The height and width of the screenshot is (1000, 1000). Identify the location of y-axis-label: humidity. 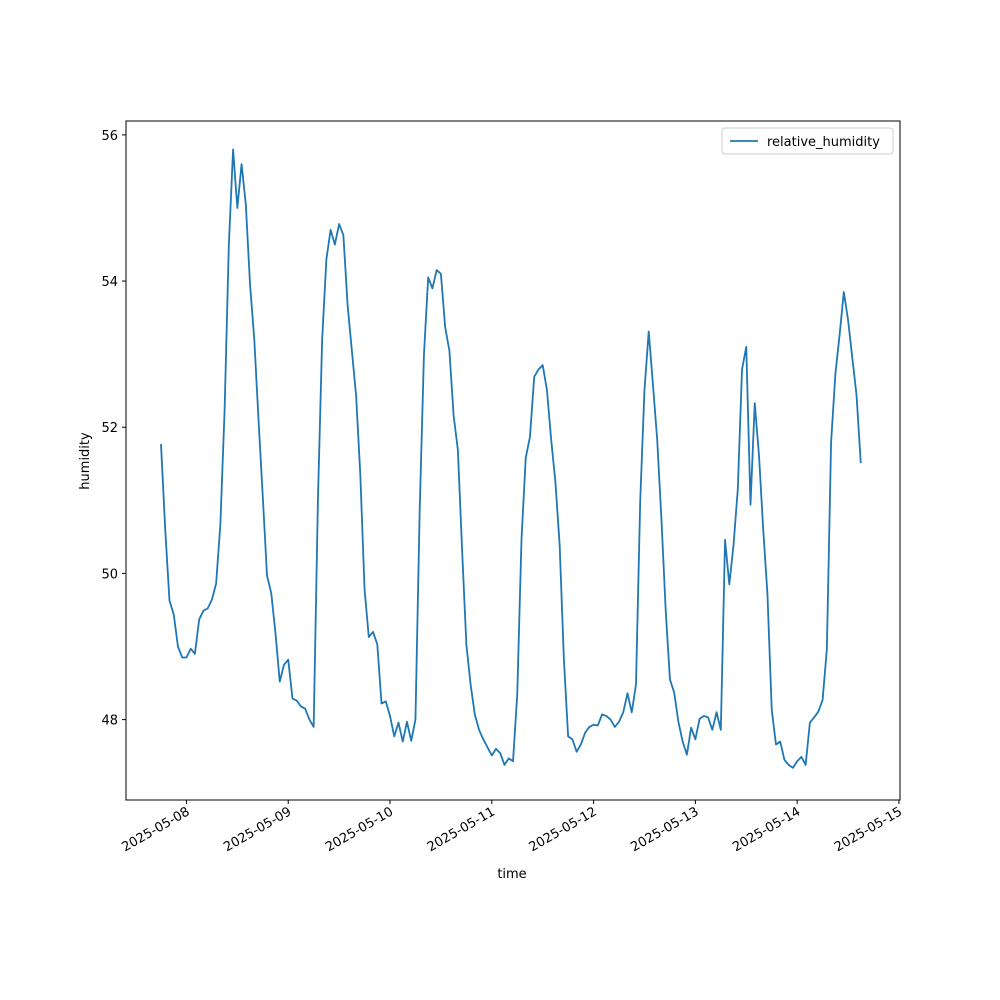
(85, 461).